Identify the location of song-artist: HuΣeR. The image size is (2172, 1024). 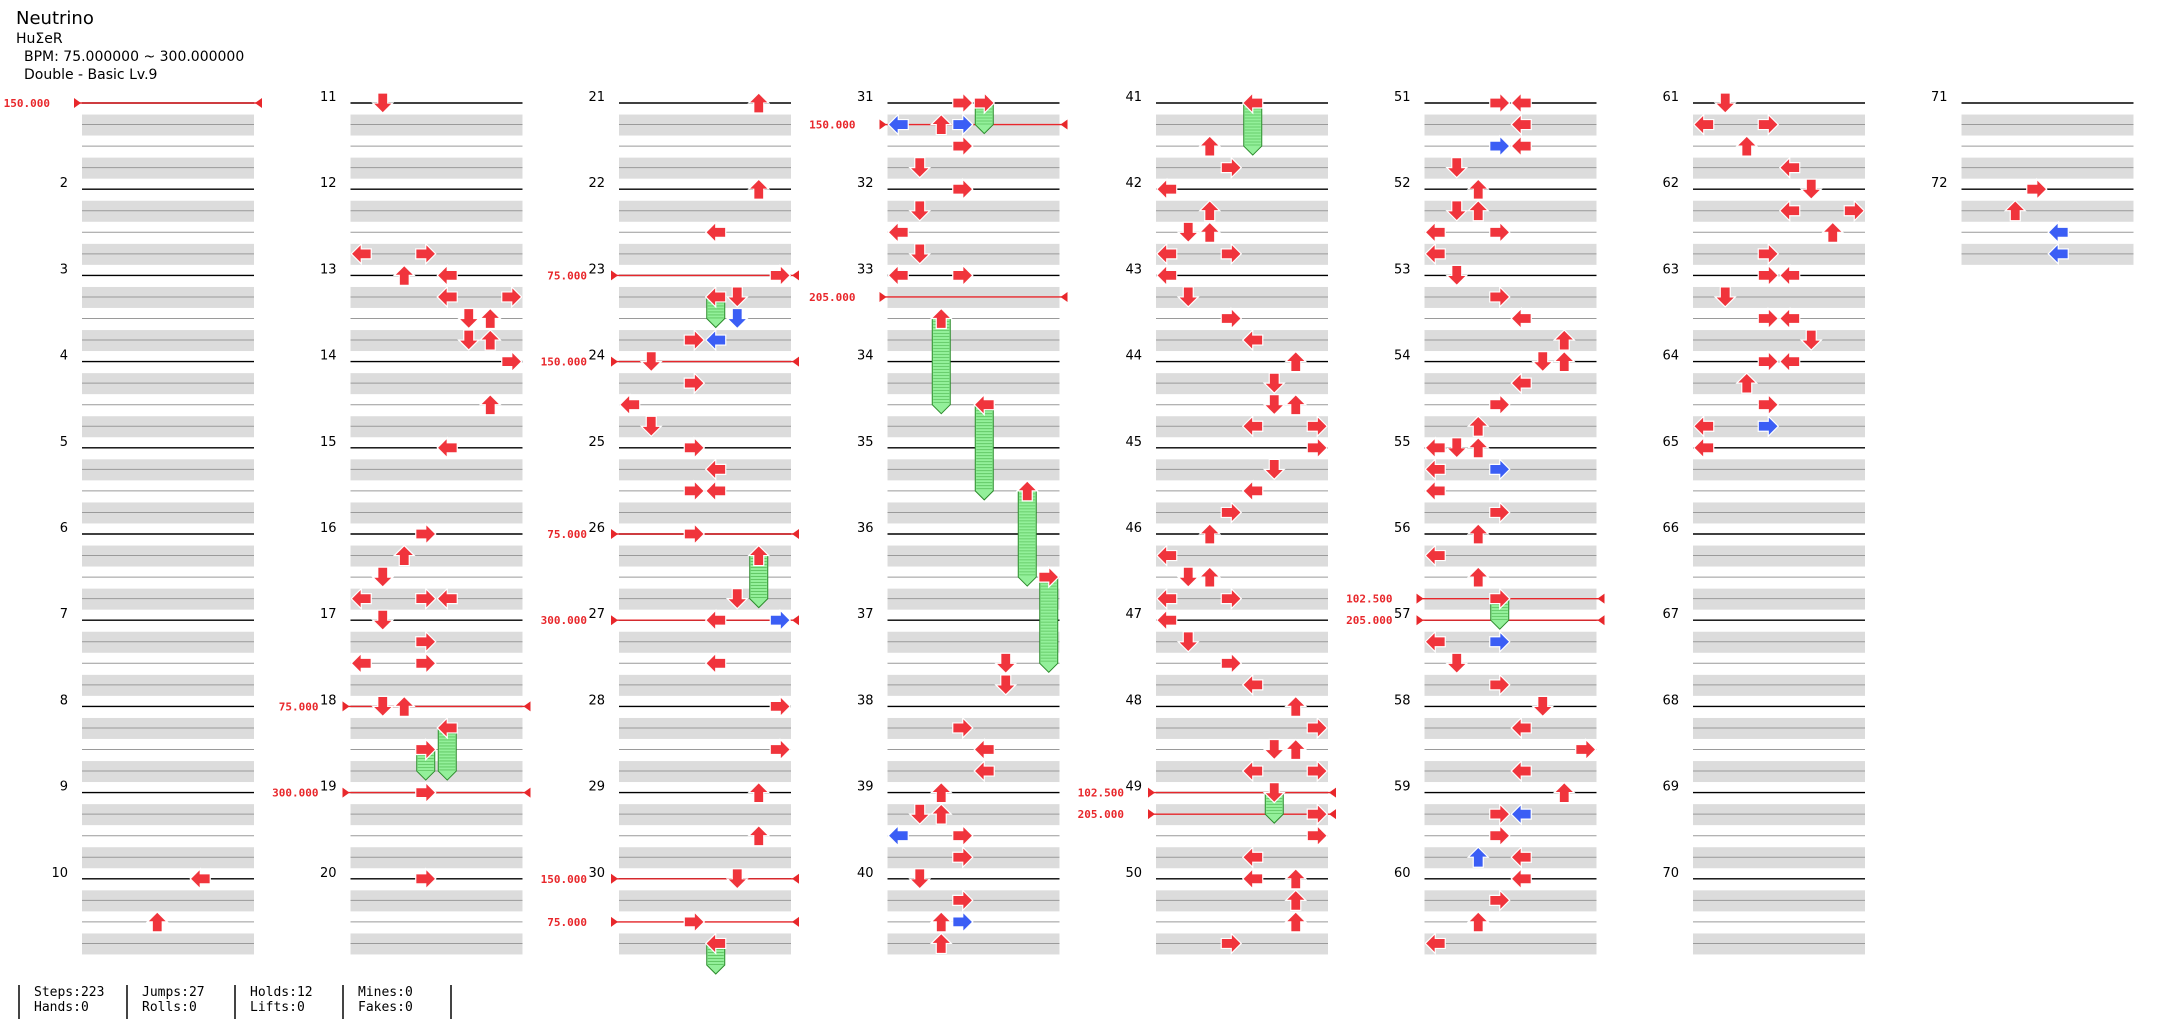
(39, 39).